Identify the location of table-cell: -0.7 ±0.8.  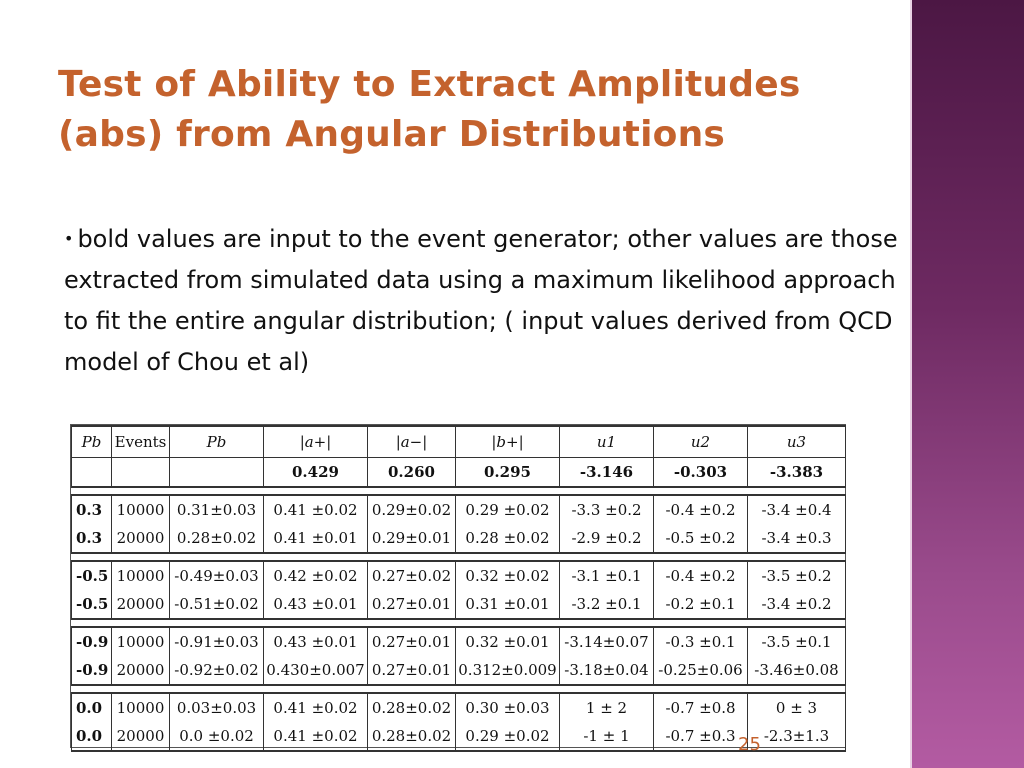
(700, 707).